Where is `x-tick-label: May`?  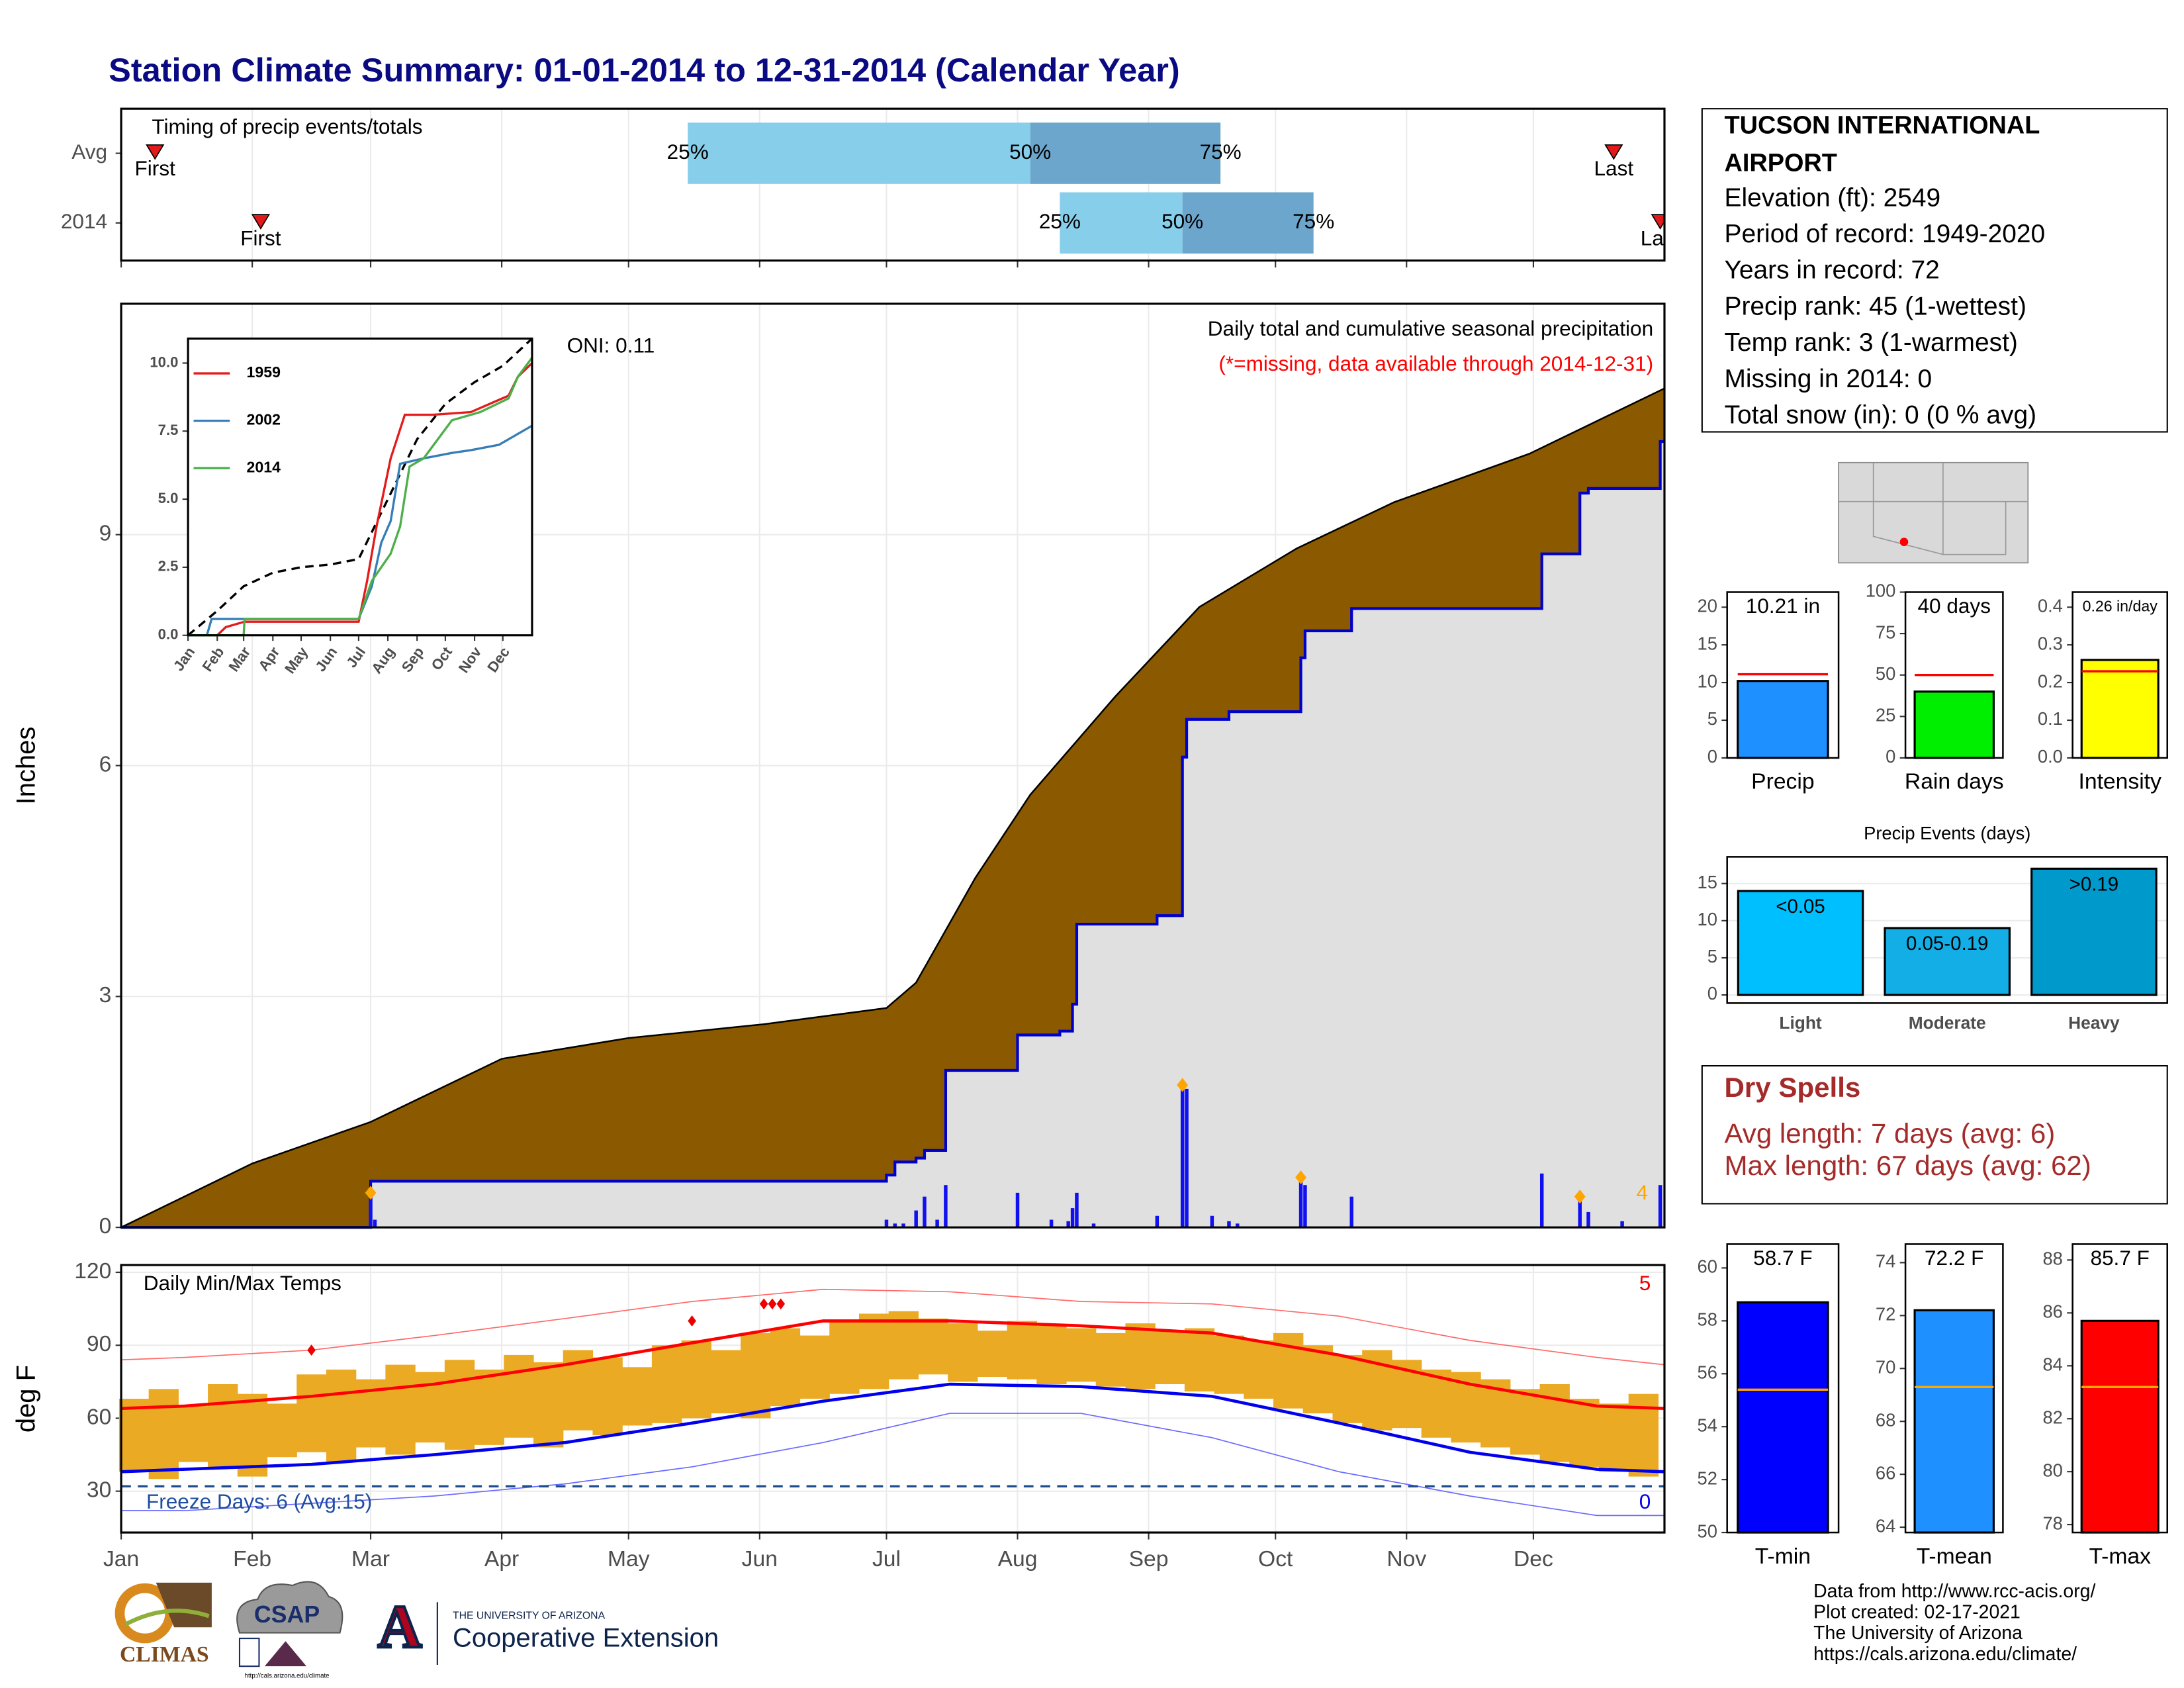 x-tick-label: May is located at coordinates (629, 1559).